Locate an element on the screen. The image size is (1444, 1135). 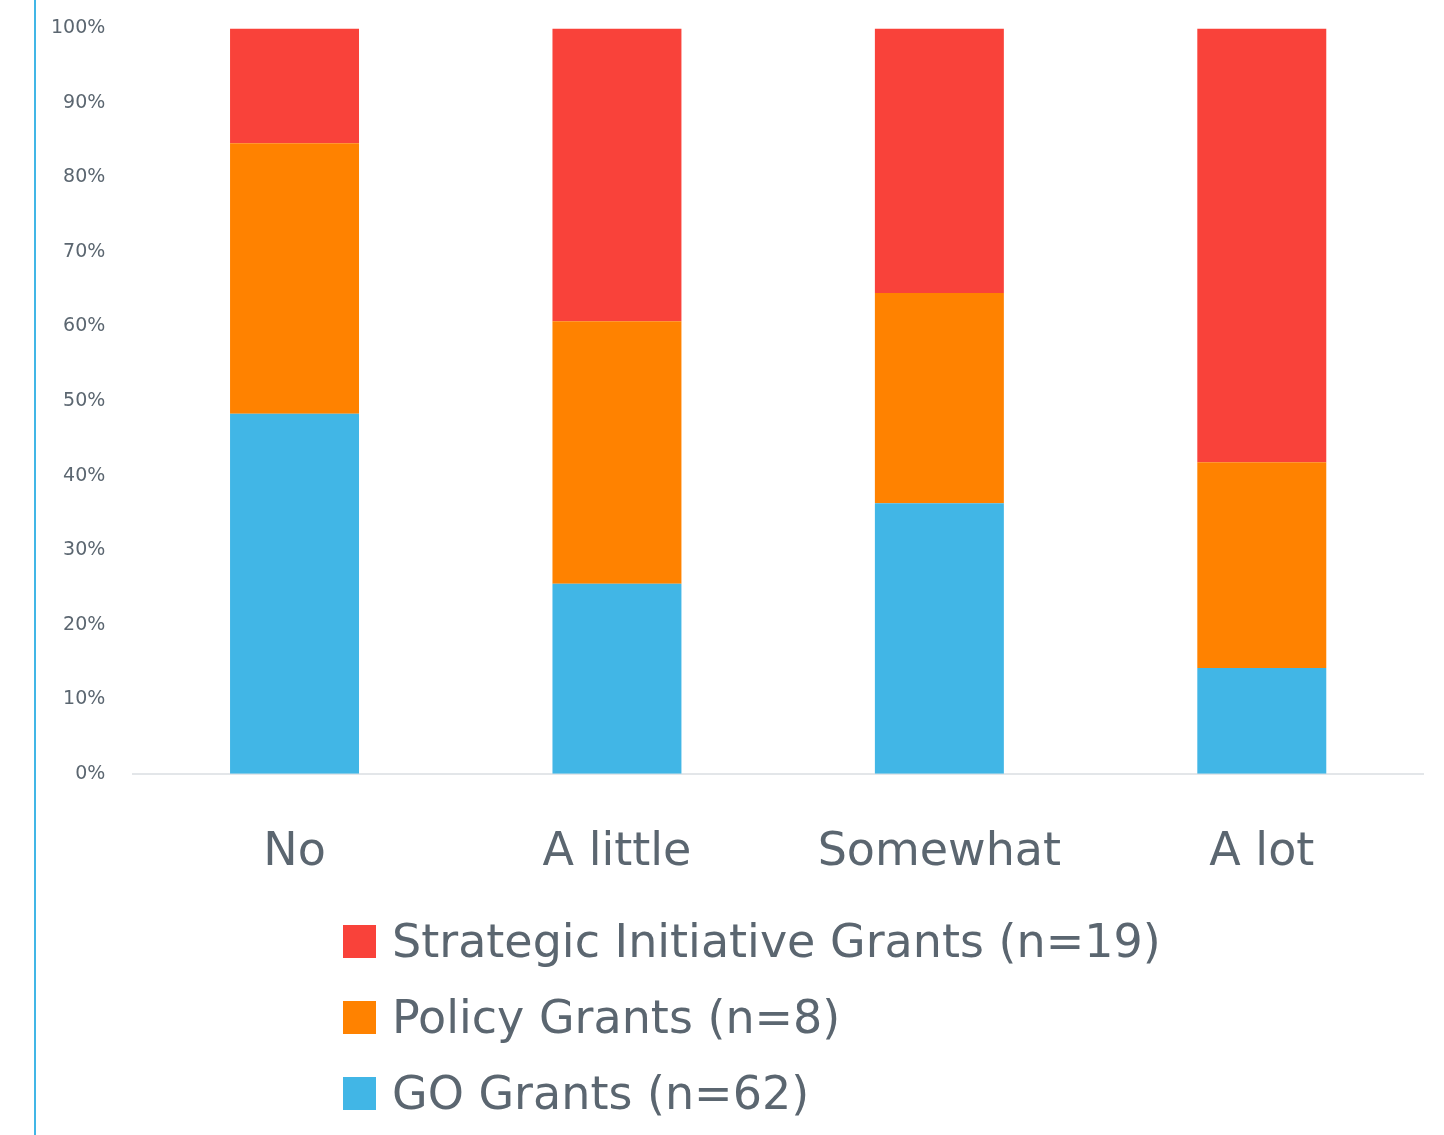
y-tick-label: 70% is located at coordinates (84, 249).